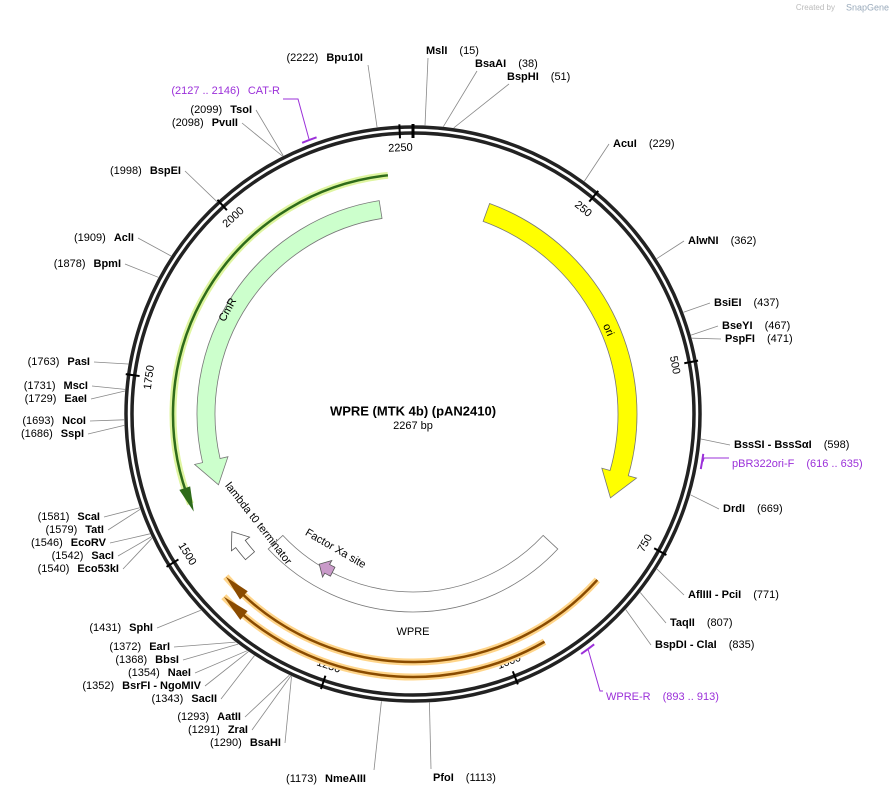 The image size is (895, 797). What do you see at coordinates (733, 595) in the screenshot?
I see `enzyme-label: AflIII - PciI (771)` at bounding box center [733, 595].